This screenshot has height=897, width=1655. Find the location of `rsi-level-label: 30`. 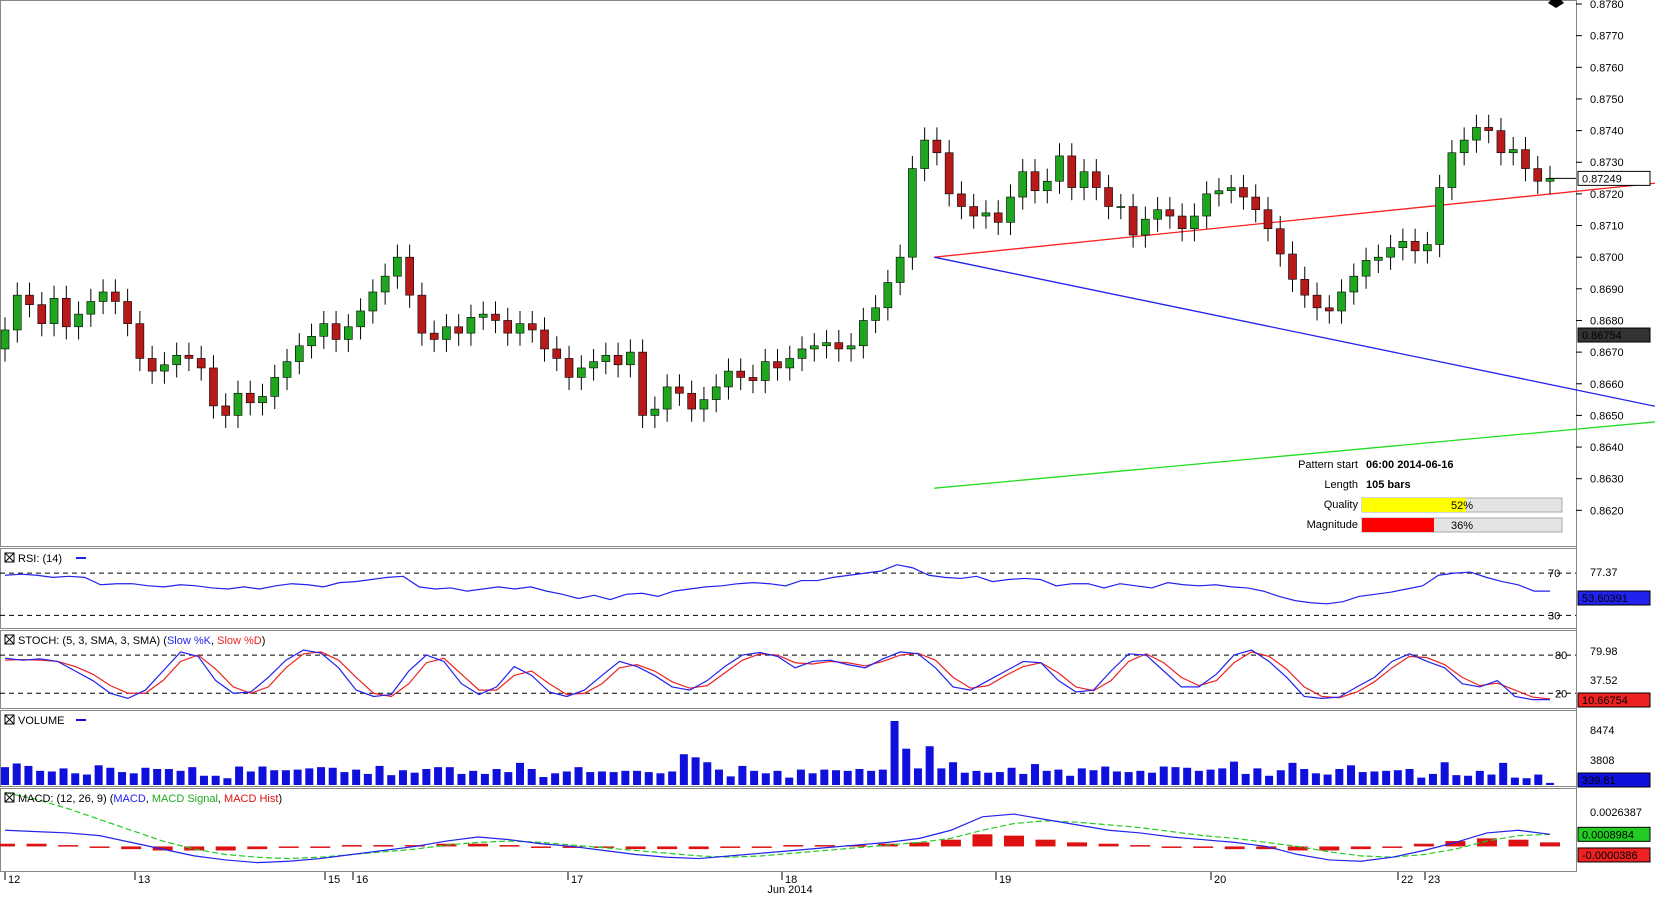

rsi-level-label: 30 is located at coordinates (1554, 616).